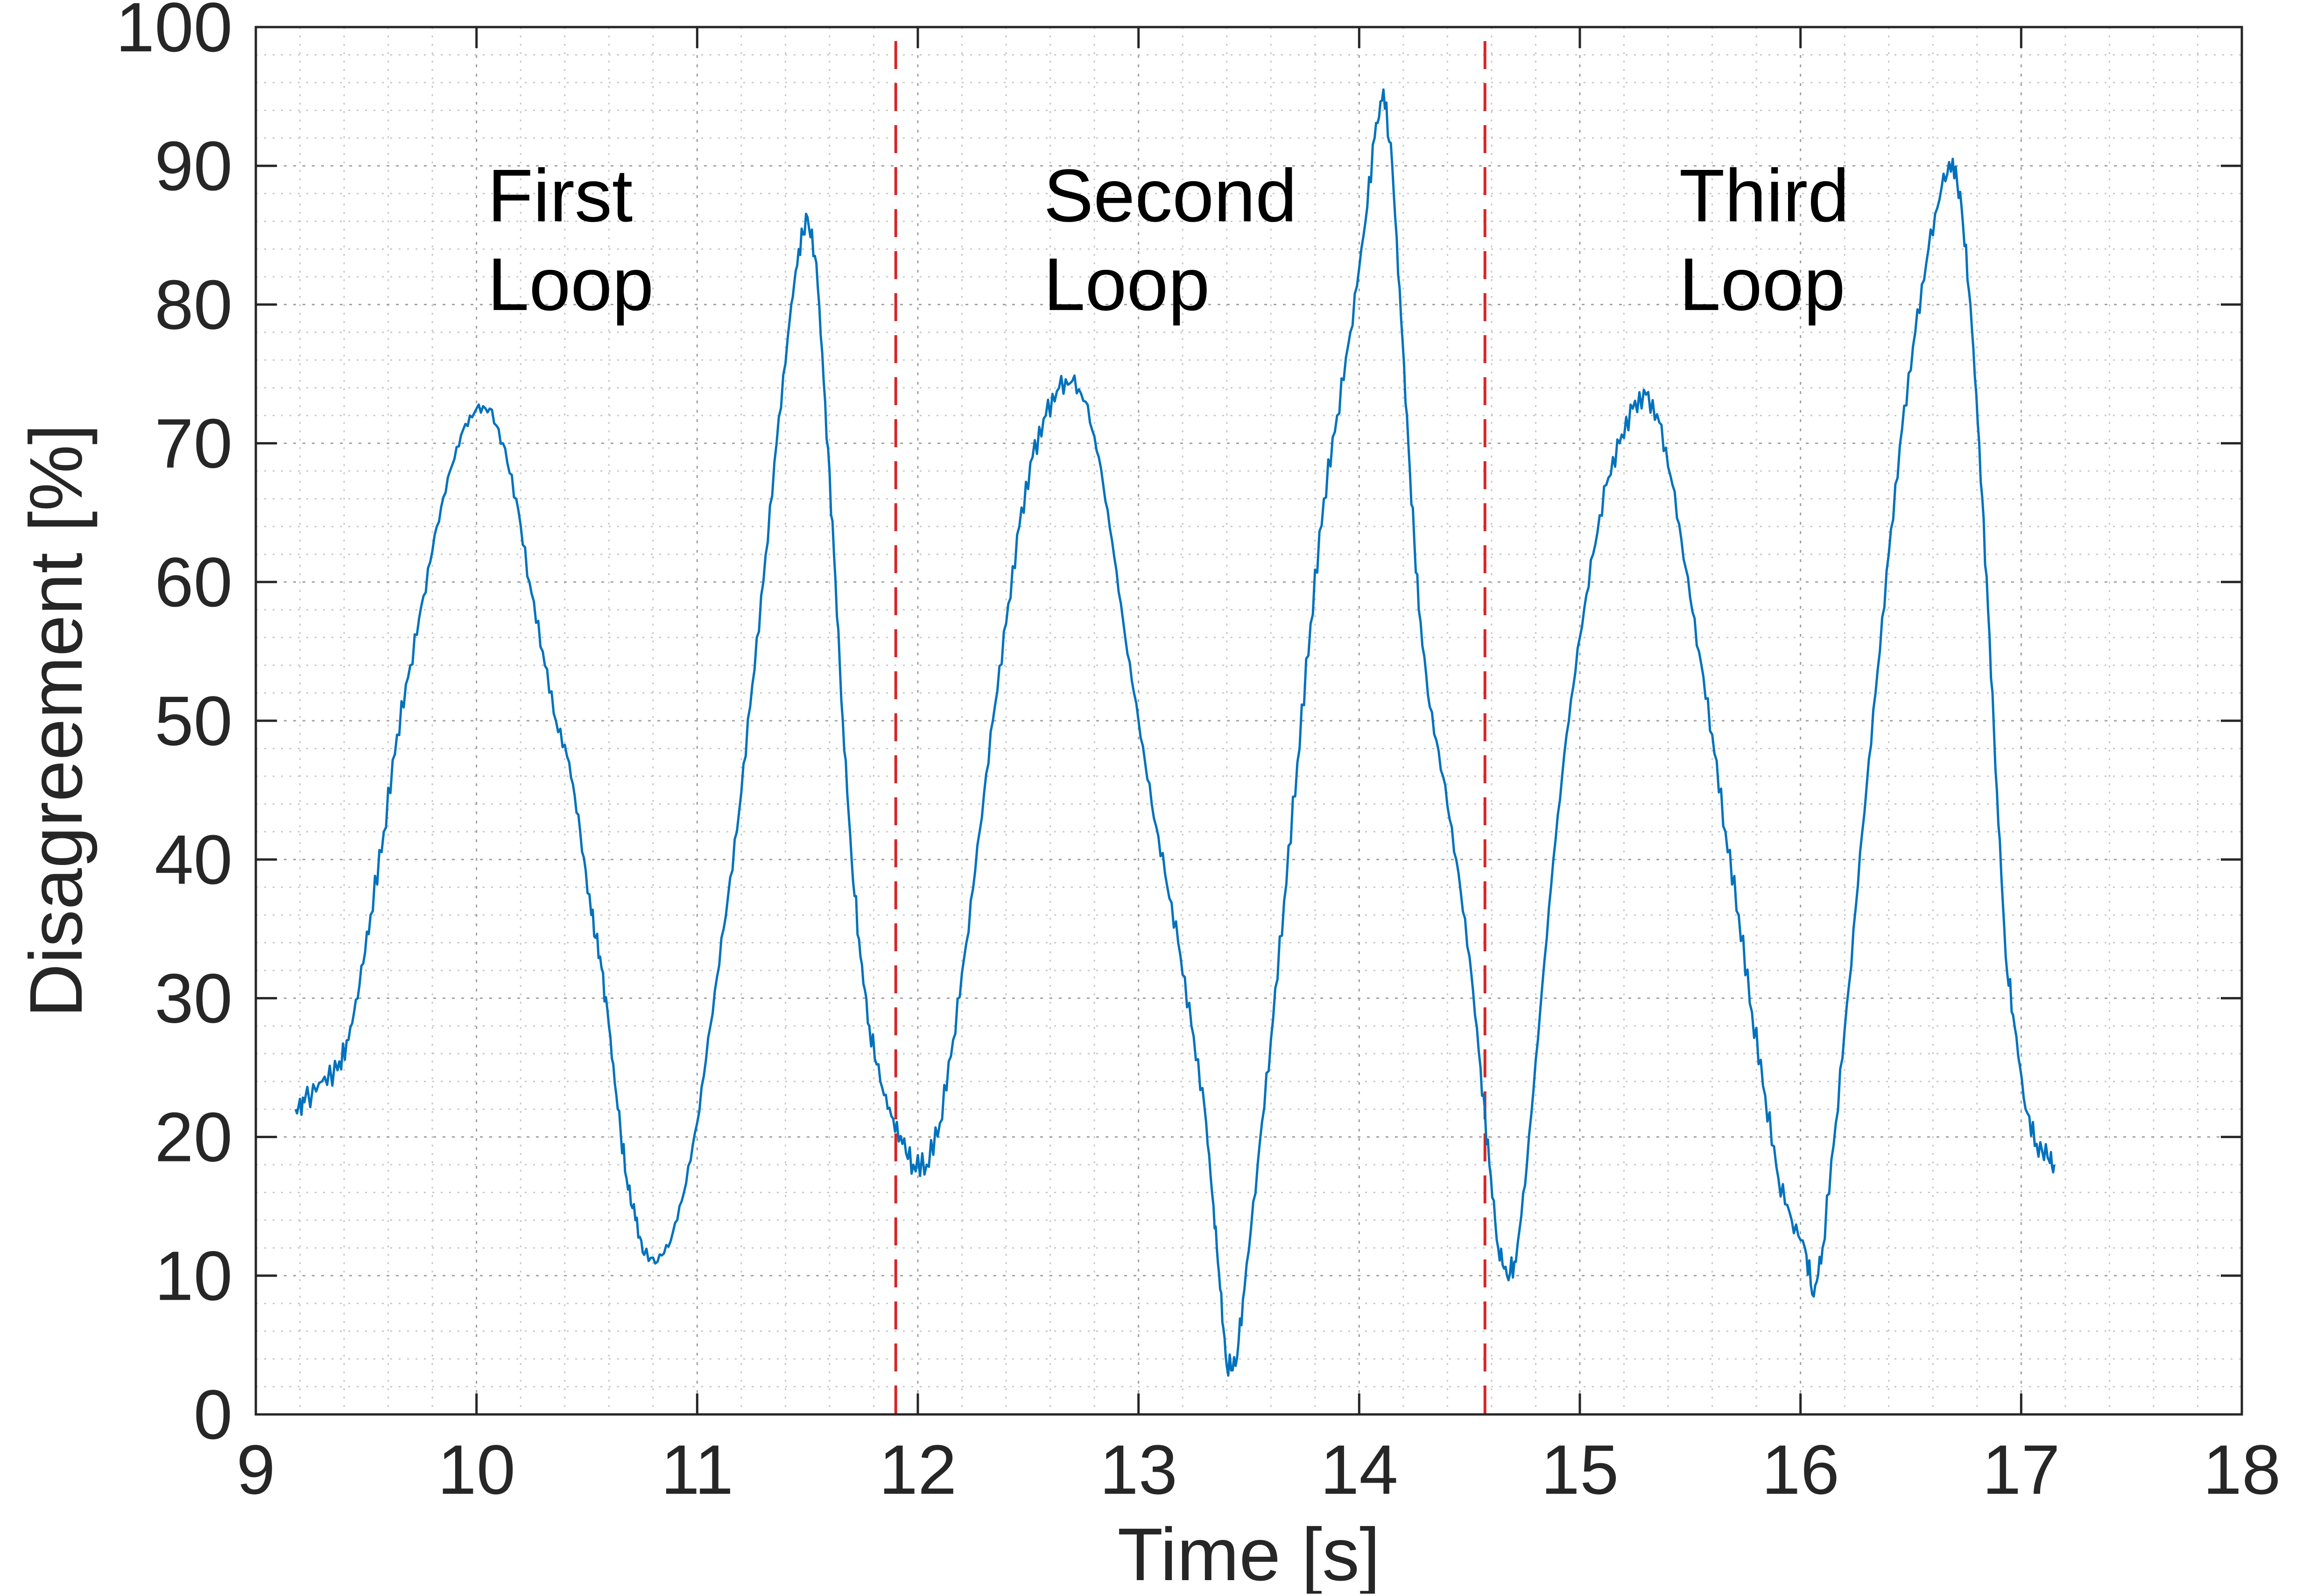  I want to click on x-tick-label: 14, so click(1359, 1469).